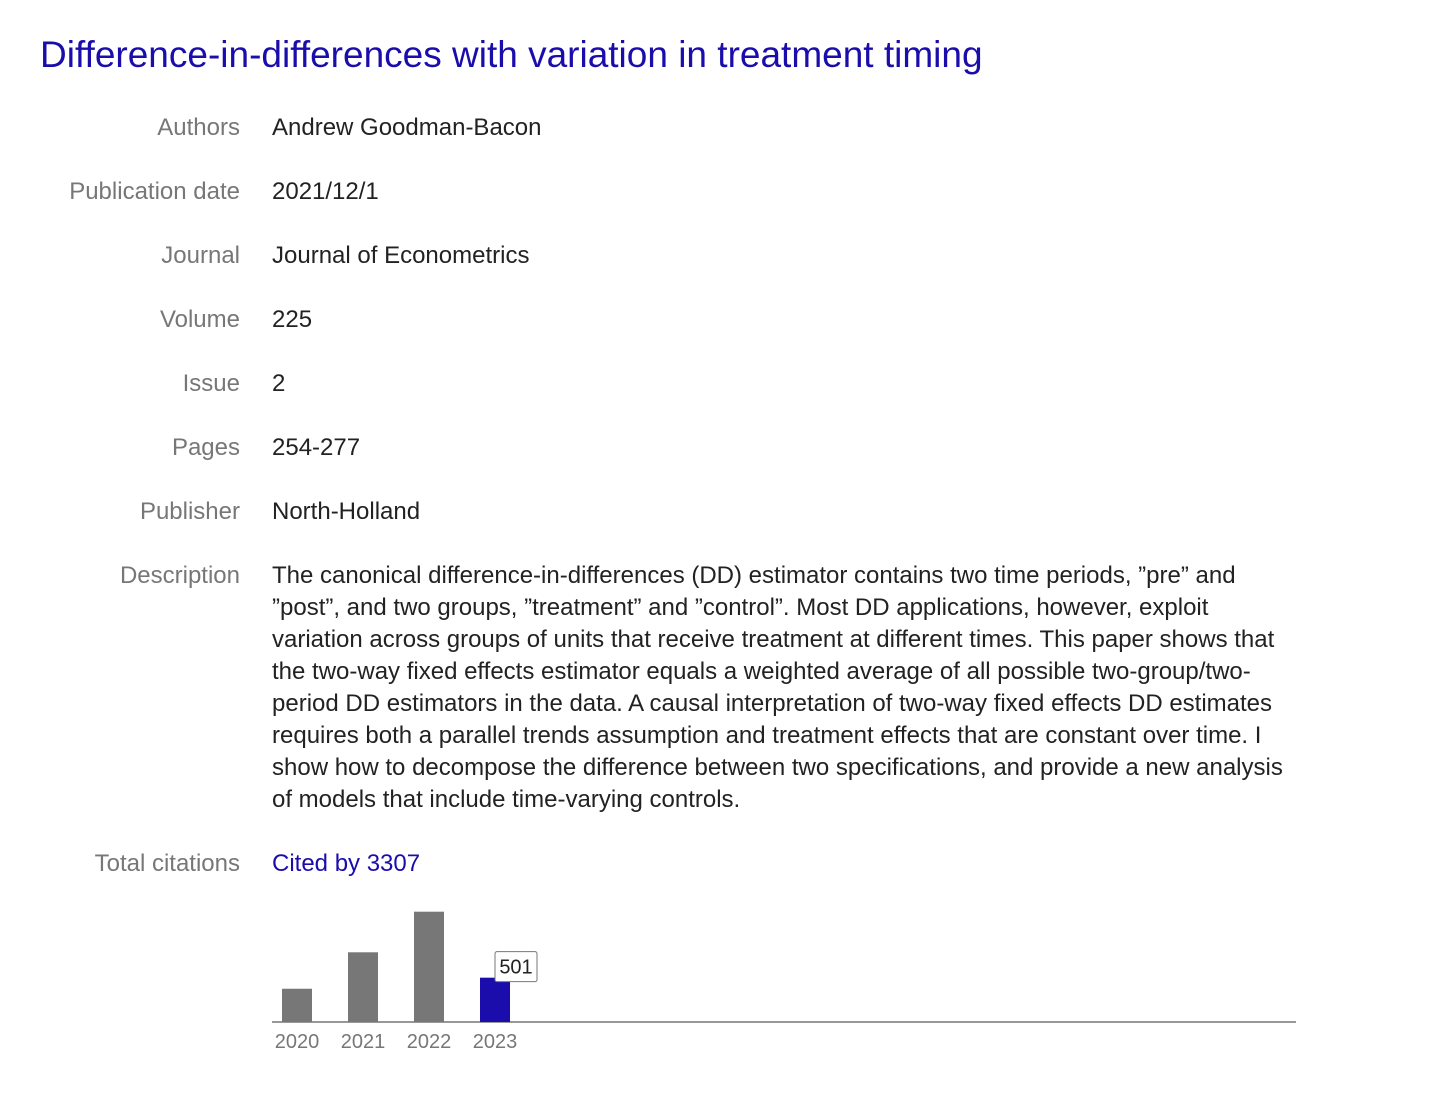 This screenshot has height=1111, width=1447. I want to click on citation-tooltip-box, so click(516, 967).